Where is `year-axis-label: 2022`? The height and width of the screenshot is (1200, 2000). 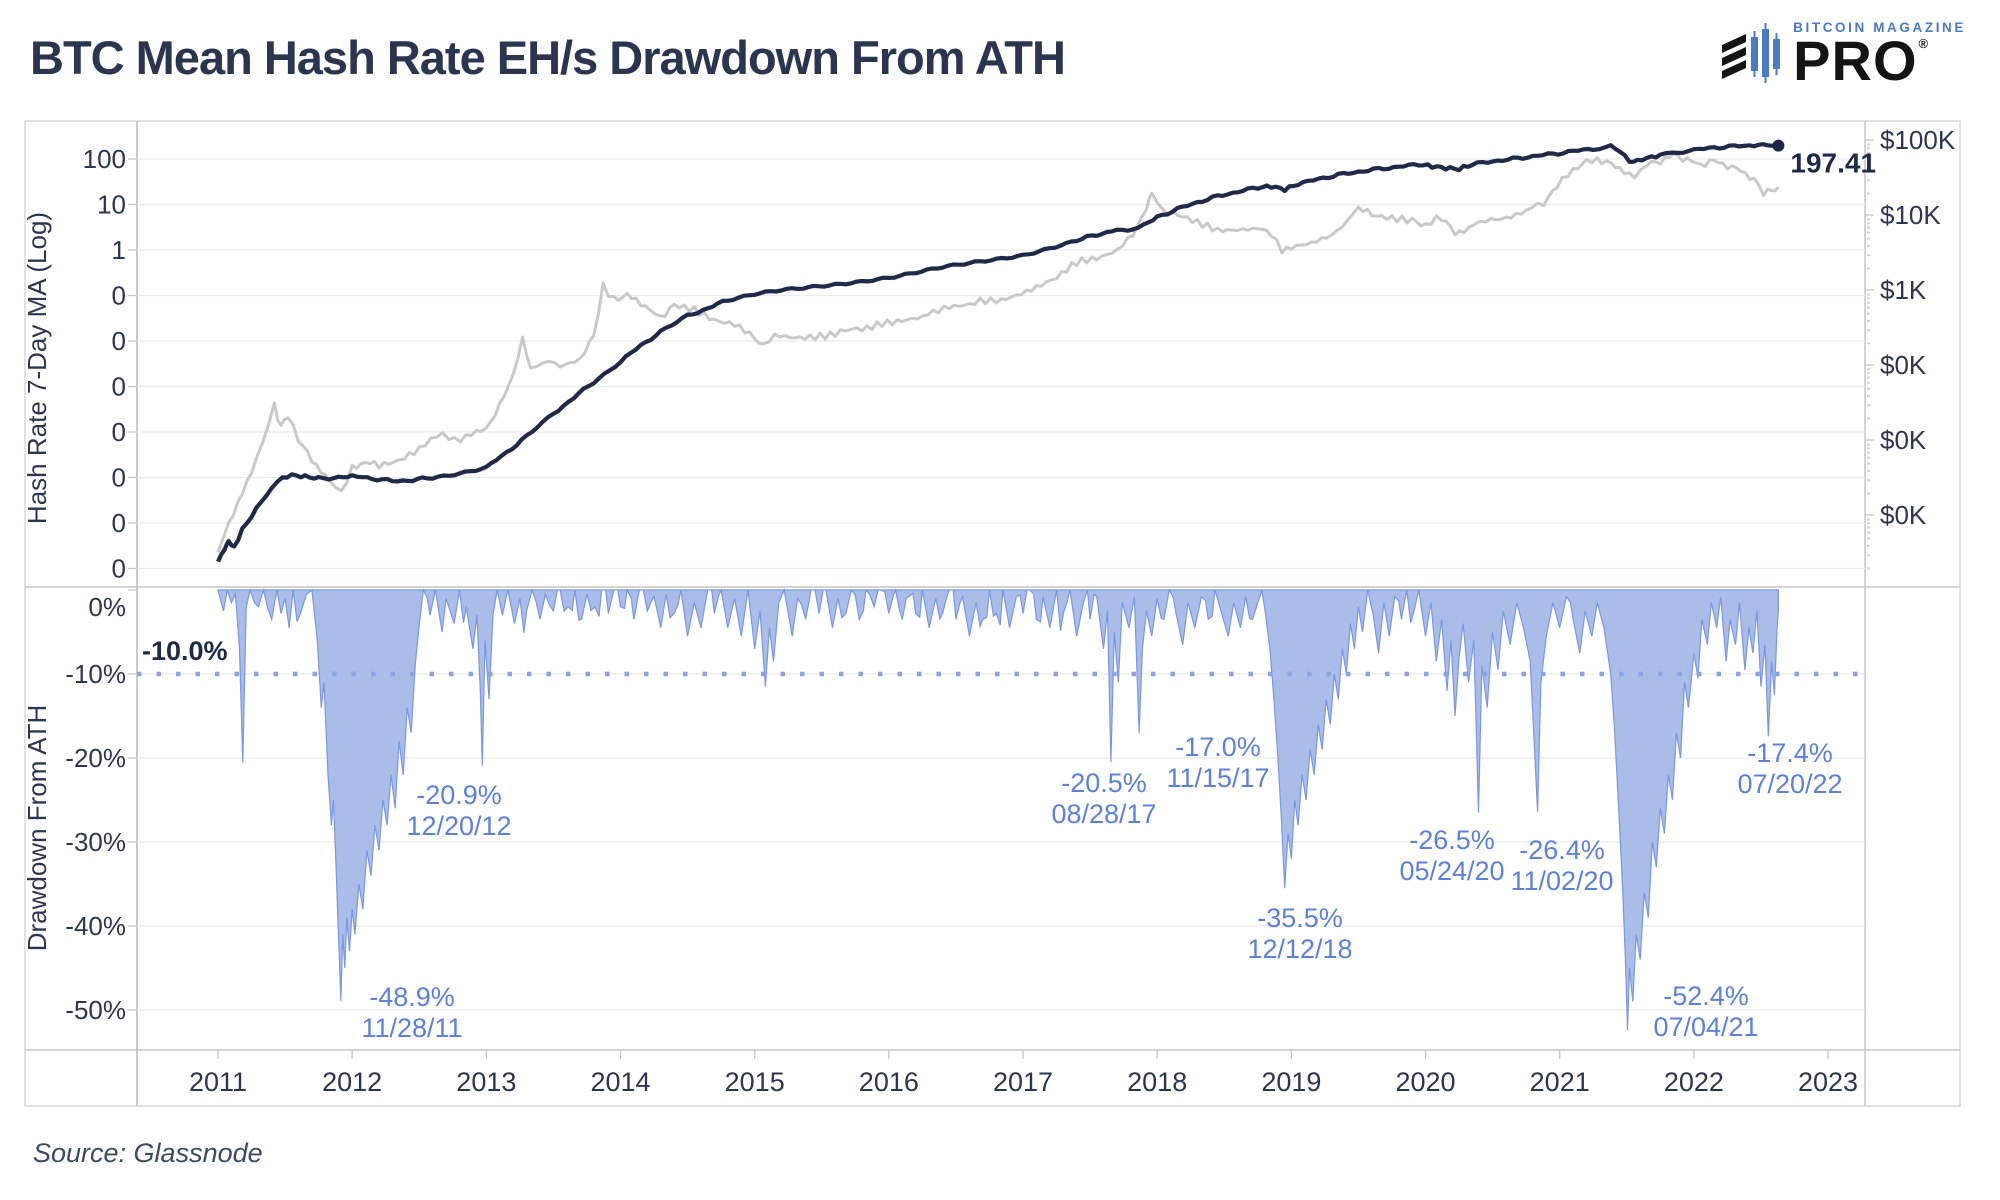 year-axis-label: 2022 is located at coordinates (1694, 1082).